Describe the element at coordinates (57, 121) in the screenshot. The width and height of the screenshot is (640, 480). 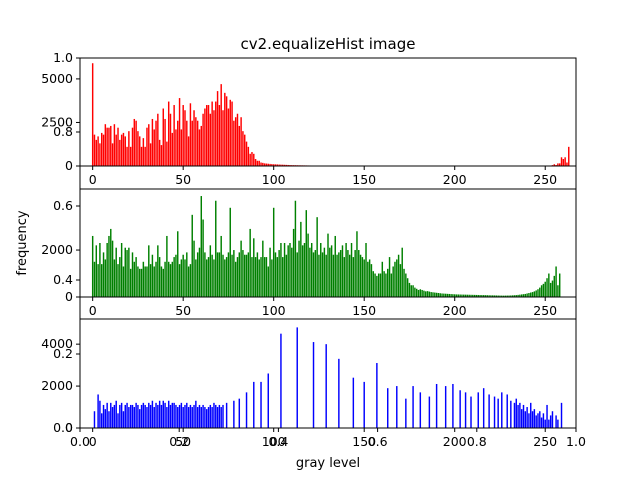
I see `red-y-tick-label: 2500` at that location.